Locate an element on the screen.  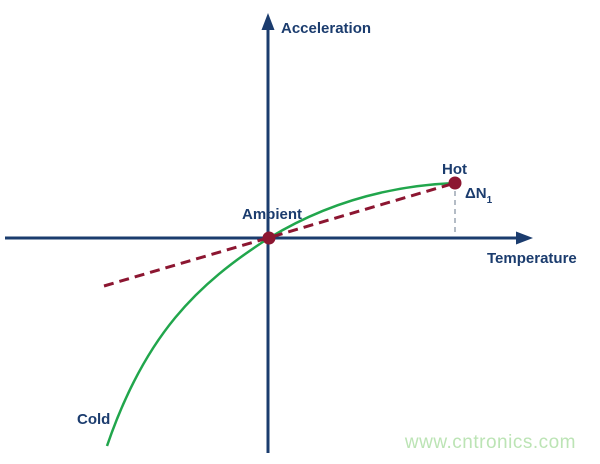
delta-n1-main: ΔN is located at coordinates (476, 193).